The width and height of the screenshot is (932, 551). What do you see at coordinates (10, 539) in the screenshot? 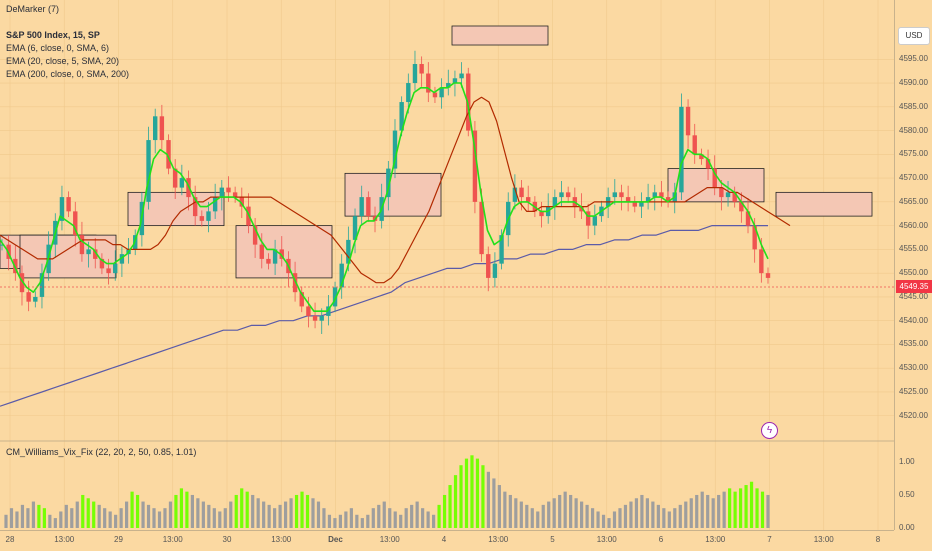
I see `time-tick-label: 28` at bounding box center [10, 539].